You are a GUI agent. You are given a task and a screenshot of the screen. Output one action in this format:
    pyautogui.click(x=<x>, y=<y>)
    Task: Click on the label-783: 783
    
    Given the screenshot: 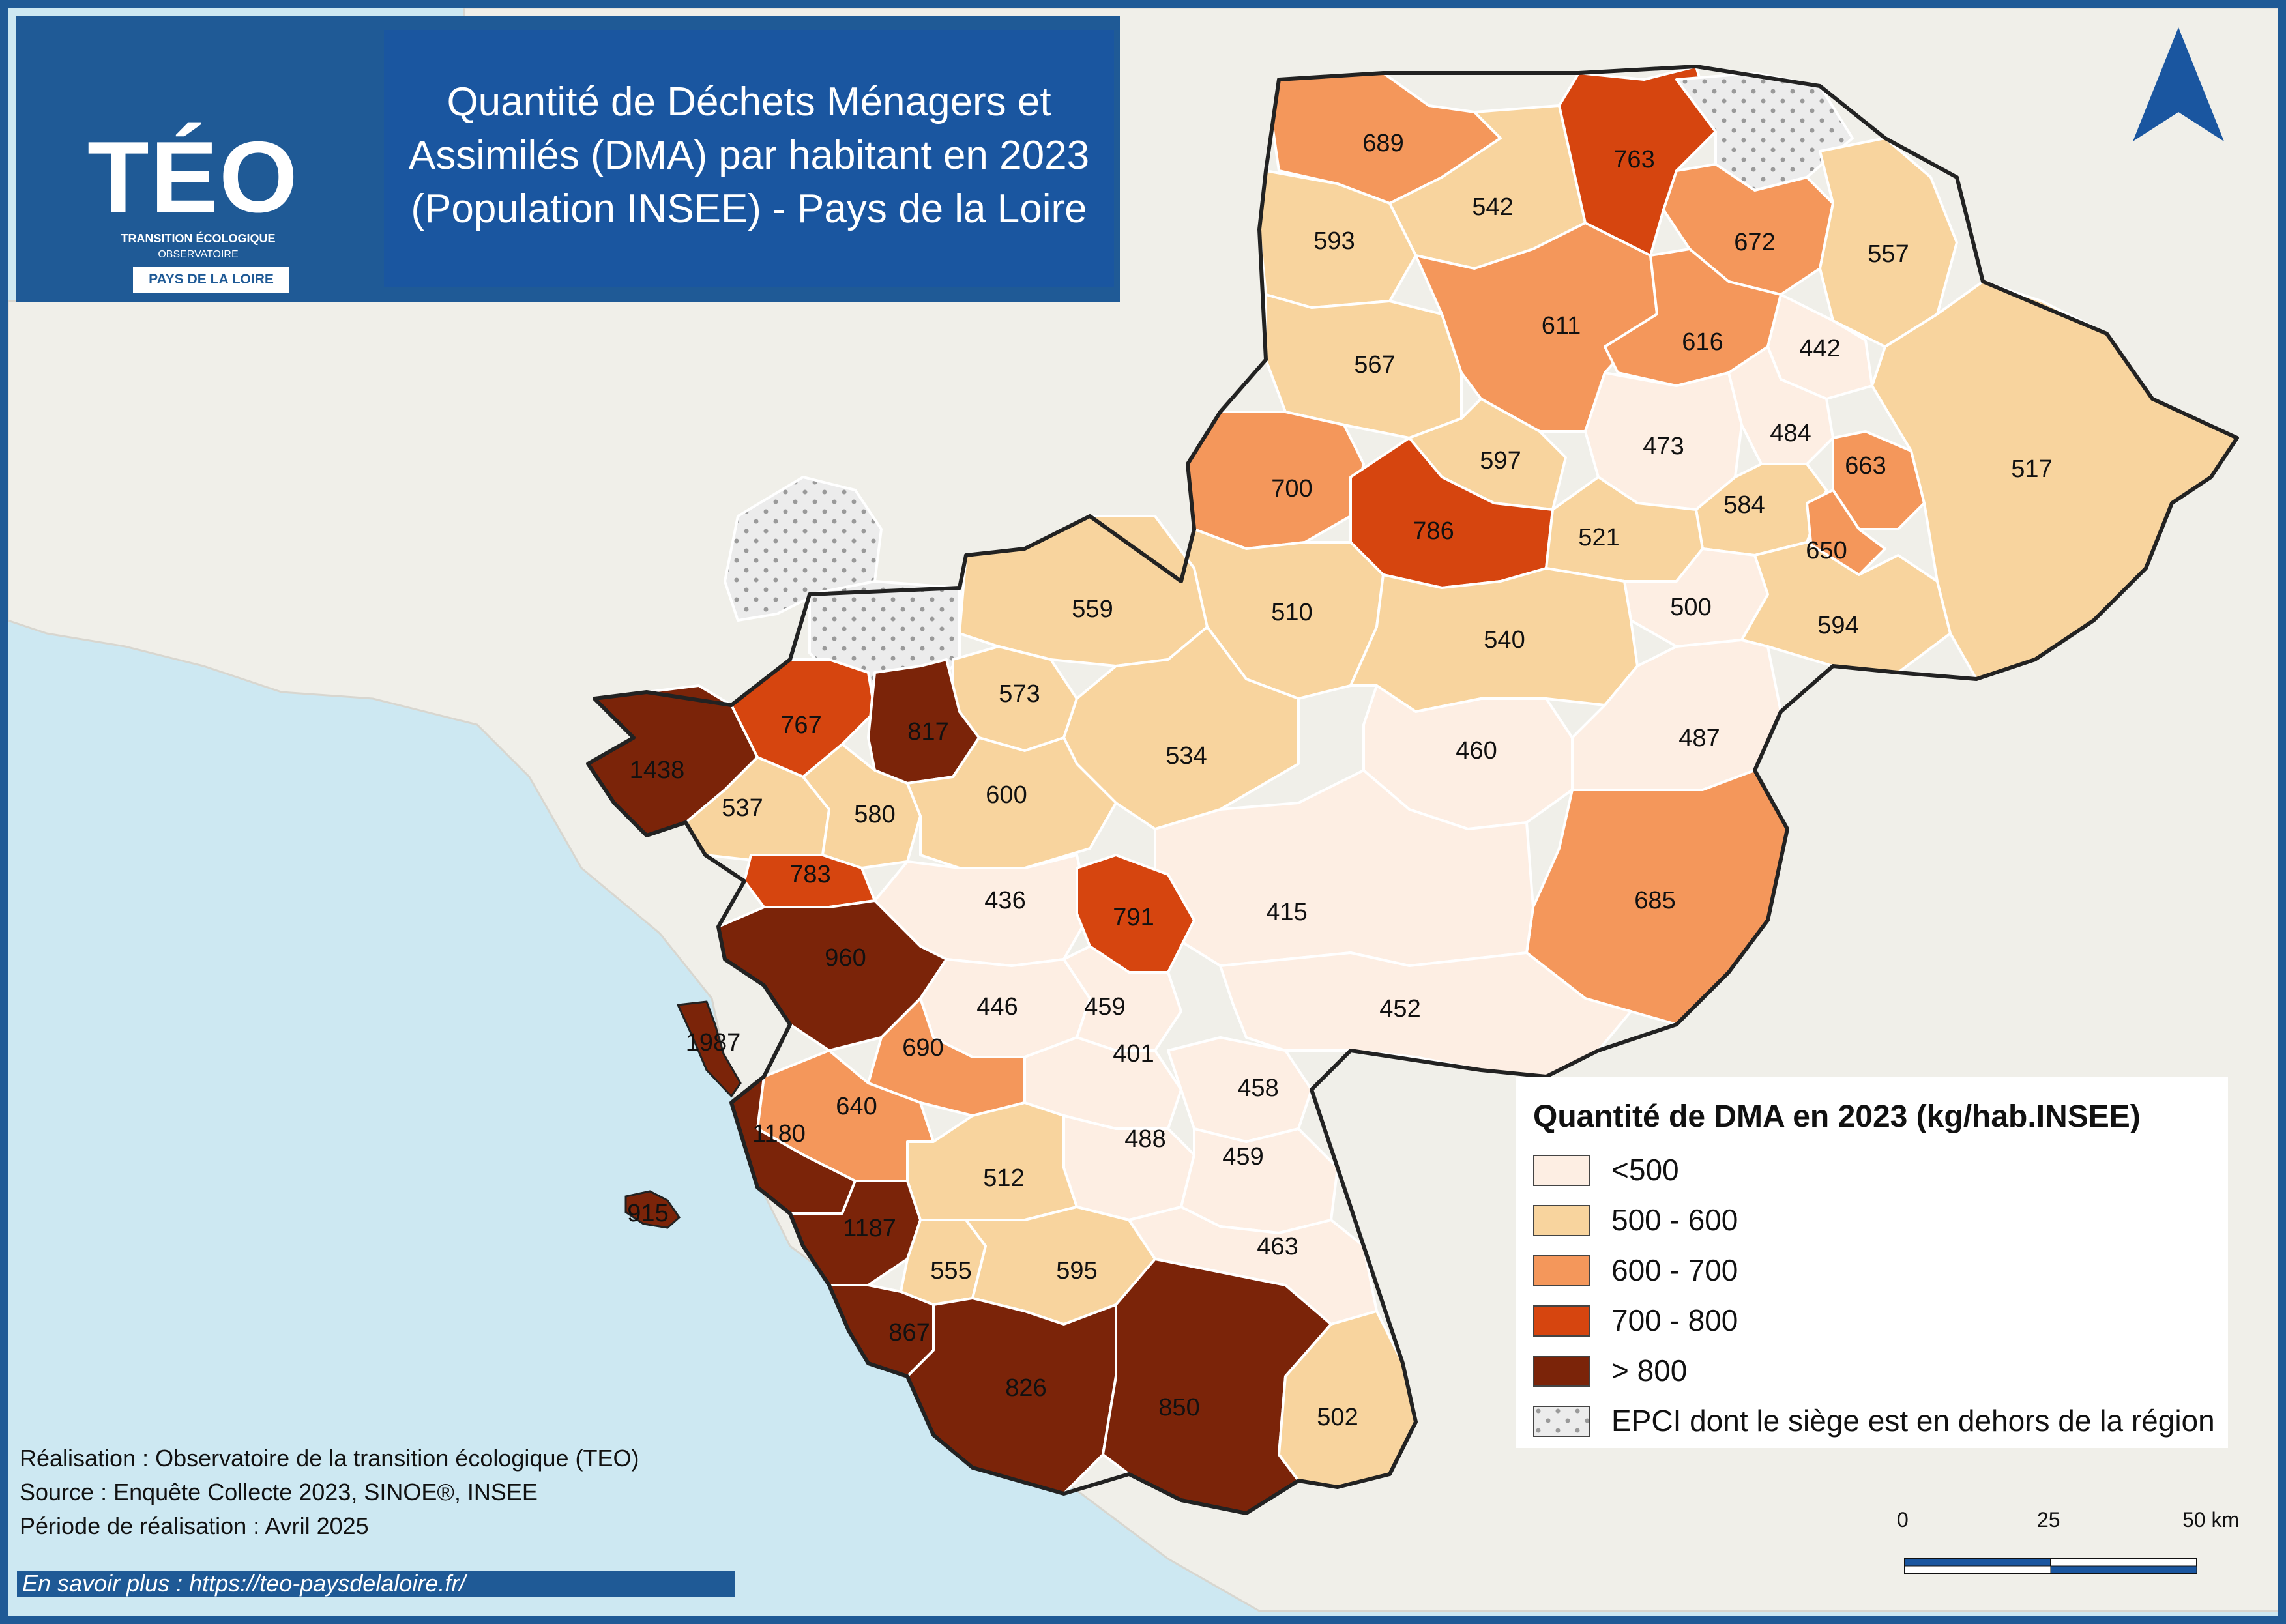 What is the action you would take?
    pyautogui.click(x=809, y=875)
    